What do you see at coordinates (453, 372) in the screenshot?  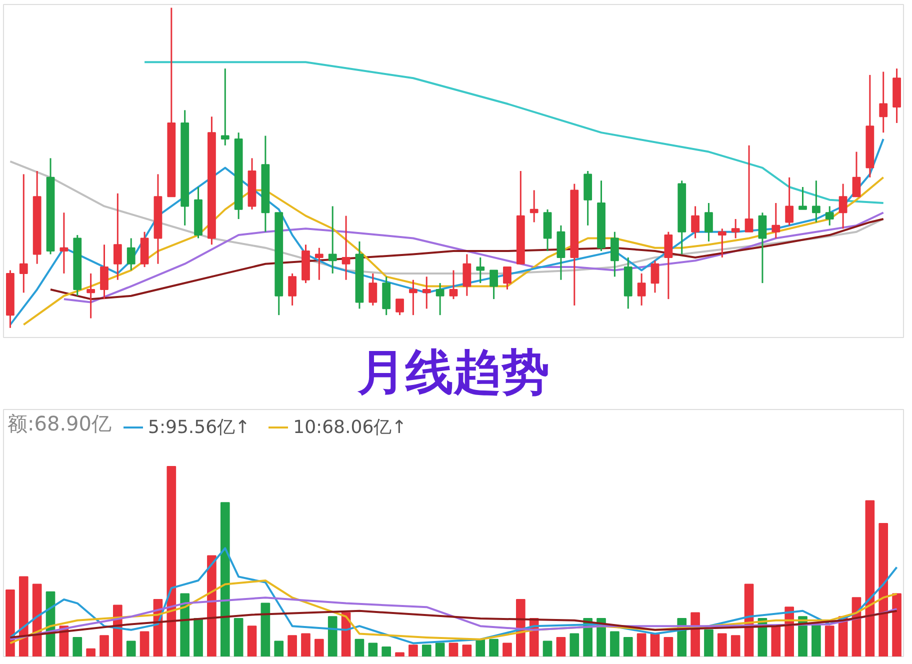 I see `text: 月线趋势` at bounding box center [453, 372].